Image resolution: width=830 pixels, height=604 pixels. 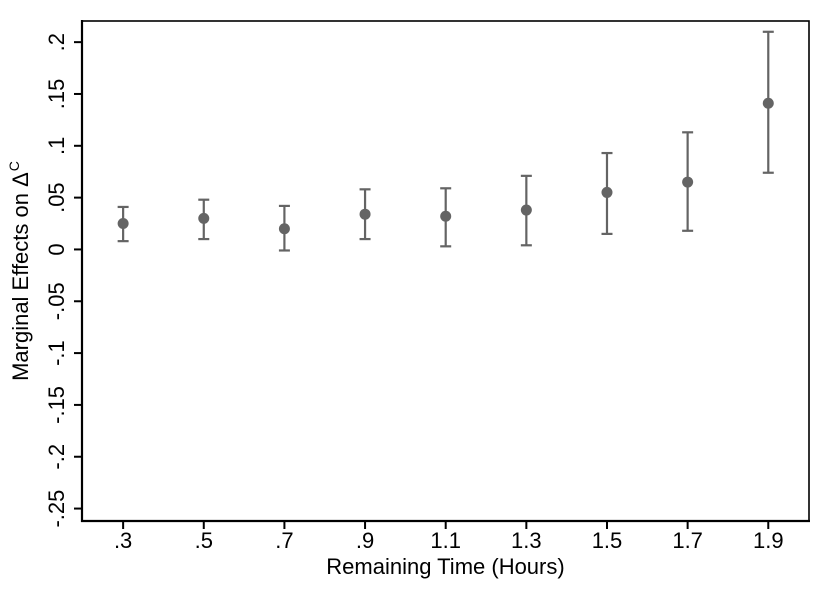 I want to click on y-tick-label: 0, so click(x=56, y=249).